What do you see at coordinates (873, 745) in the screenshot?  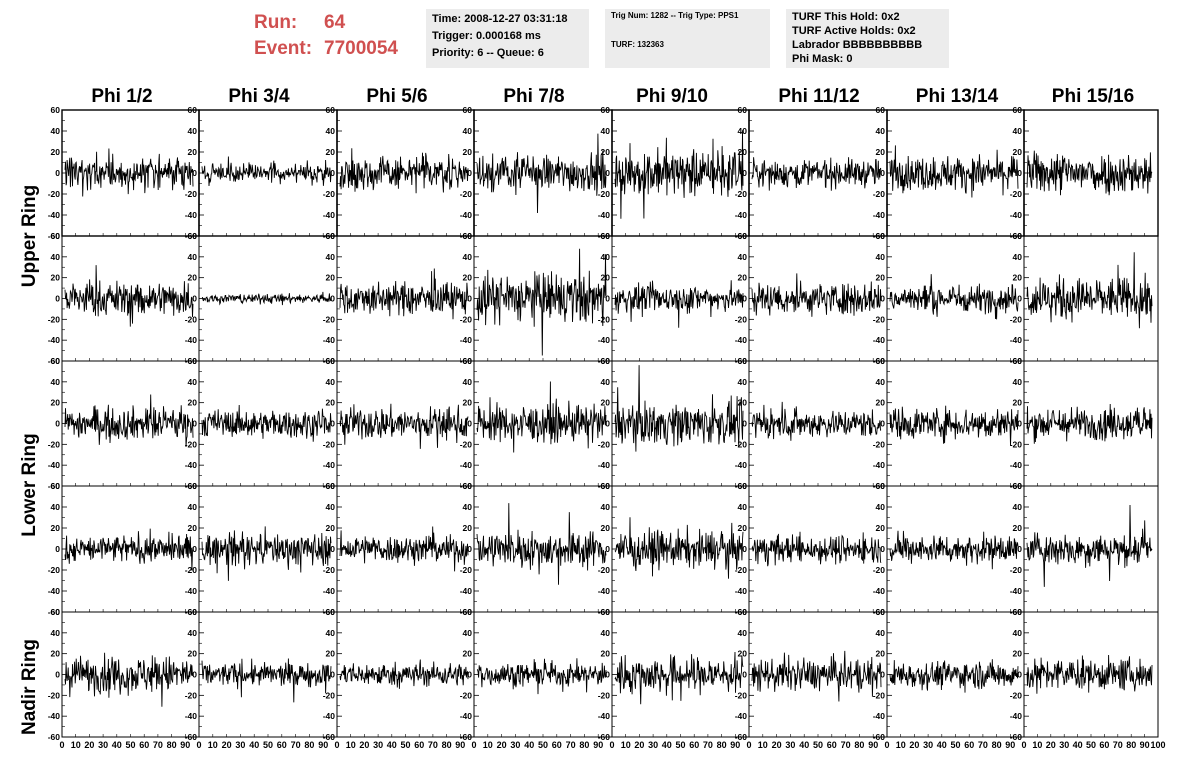 I see `x-tick-label: 90` at bounding box center [873, 745].